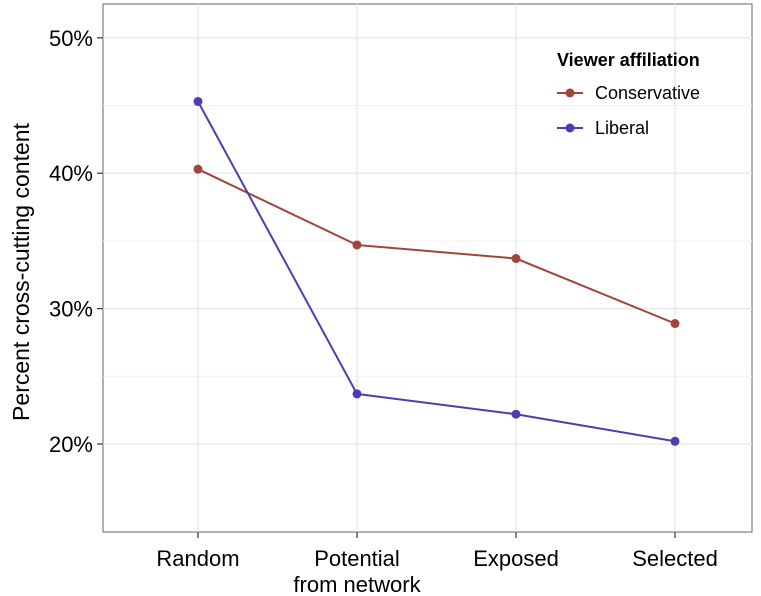 The height and width of the screenshot is (596, 761). Describe the element at coordinates (622, 128) in the screenshot. I see `legend-label-liberal: Liberal` at that location.